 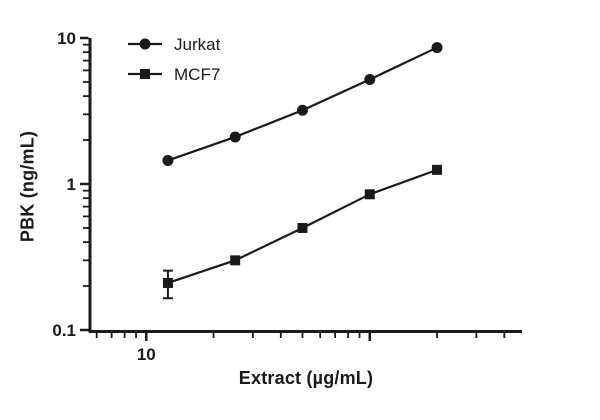 I want to click on y-tick-label: 10, so click(x=66, y=38).